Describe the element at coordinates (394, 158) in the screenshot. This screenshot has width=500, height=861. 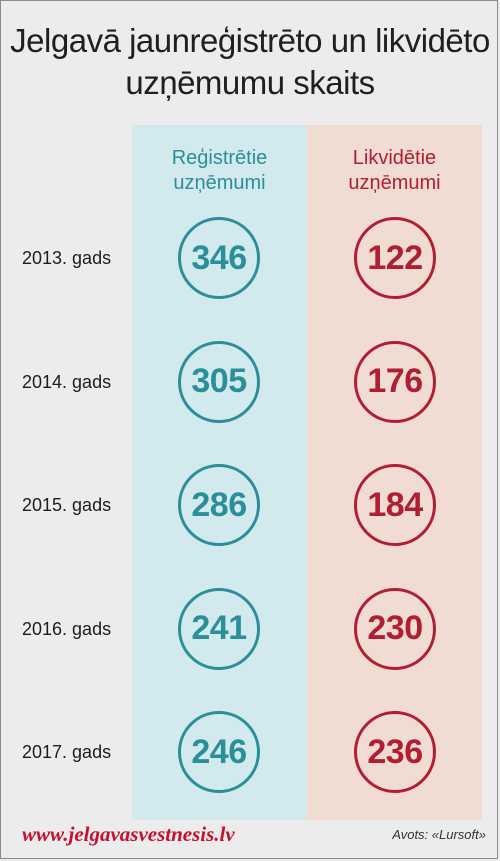
I see `liquidated-header-line-1: Likvidētie` at that location.